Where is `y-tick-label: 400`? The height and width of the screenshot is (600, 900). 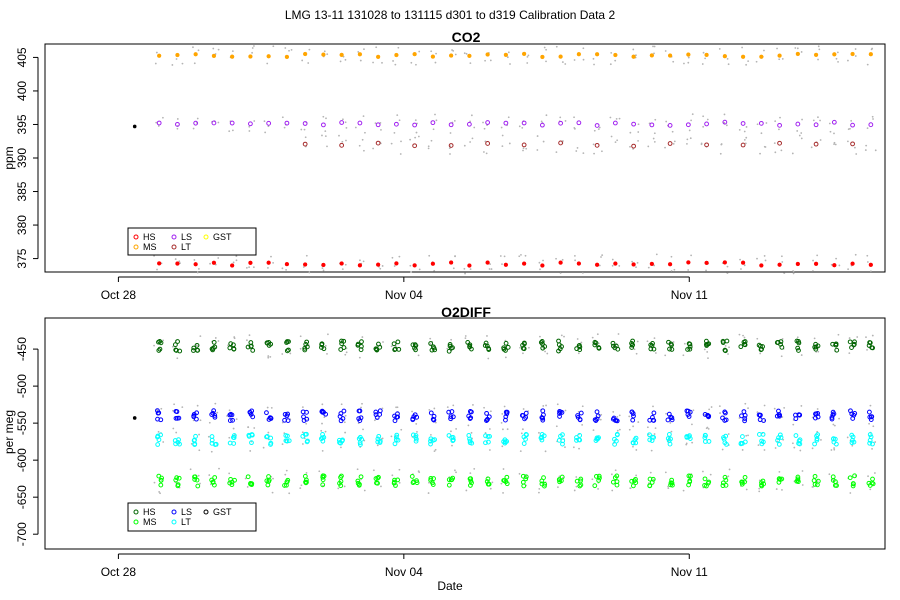 y-tick-label: 400 is located at coordinates (22, 91).